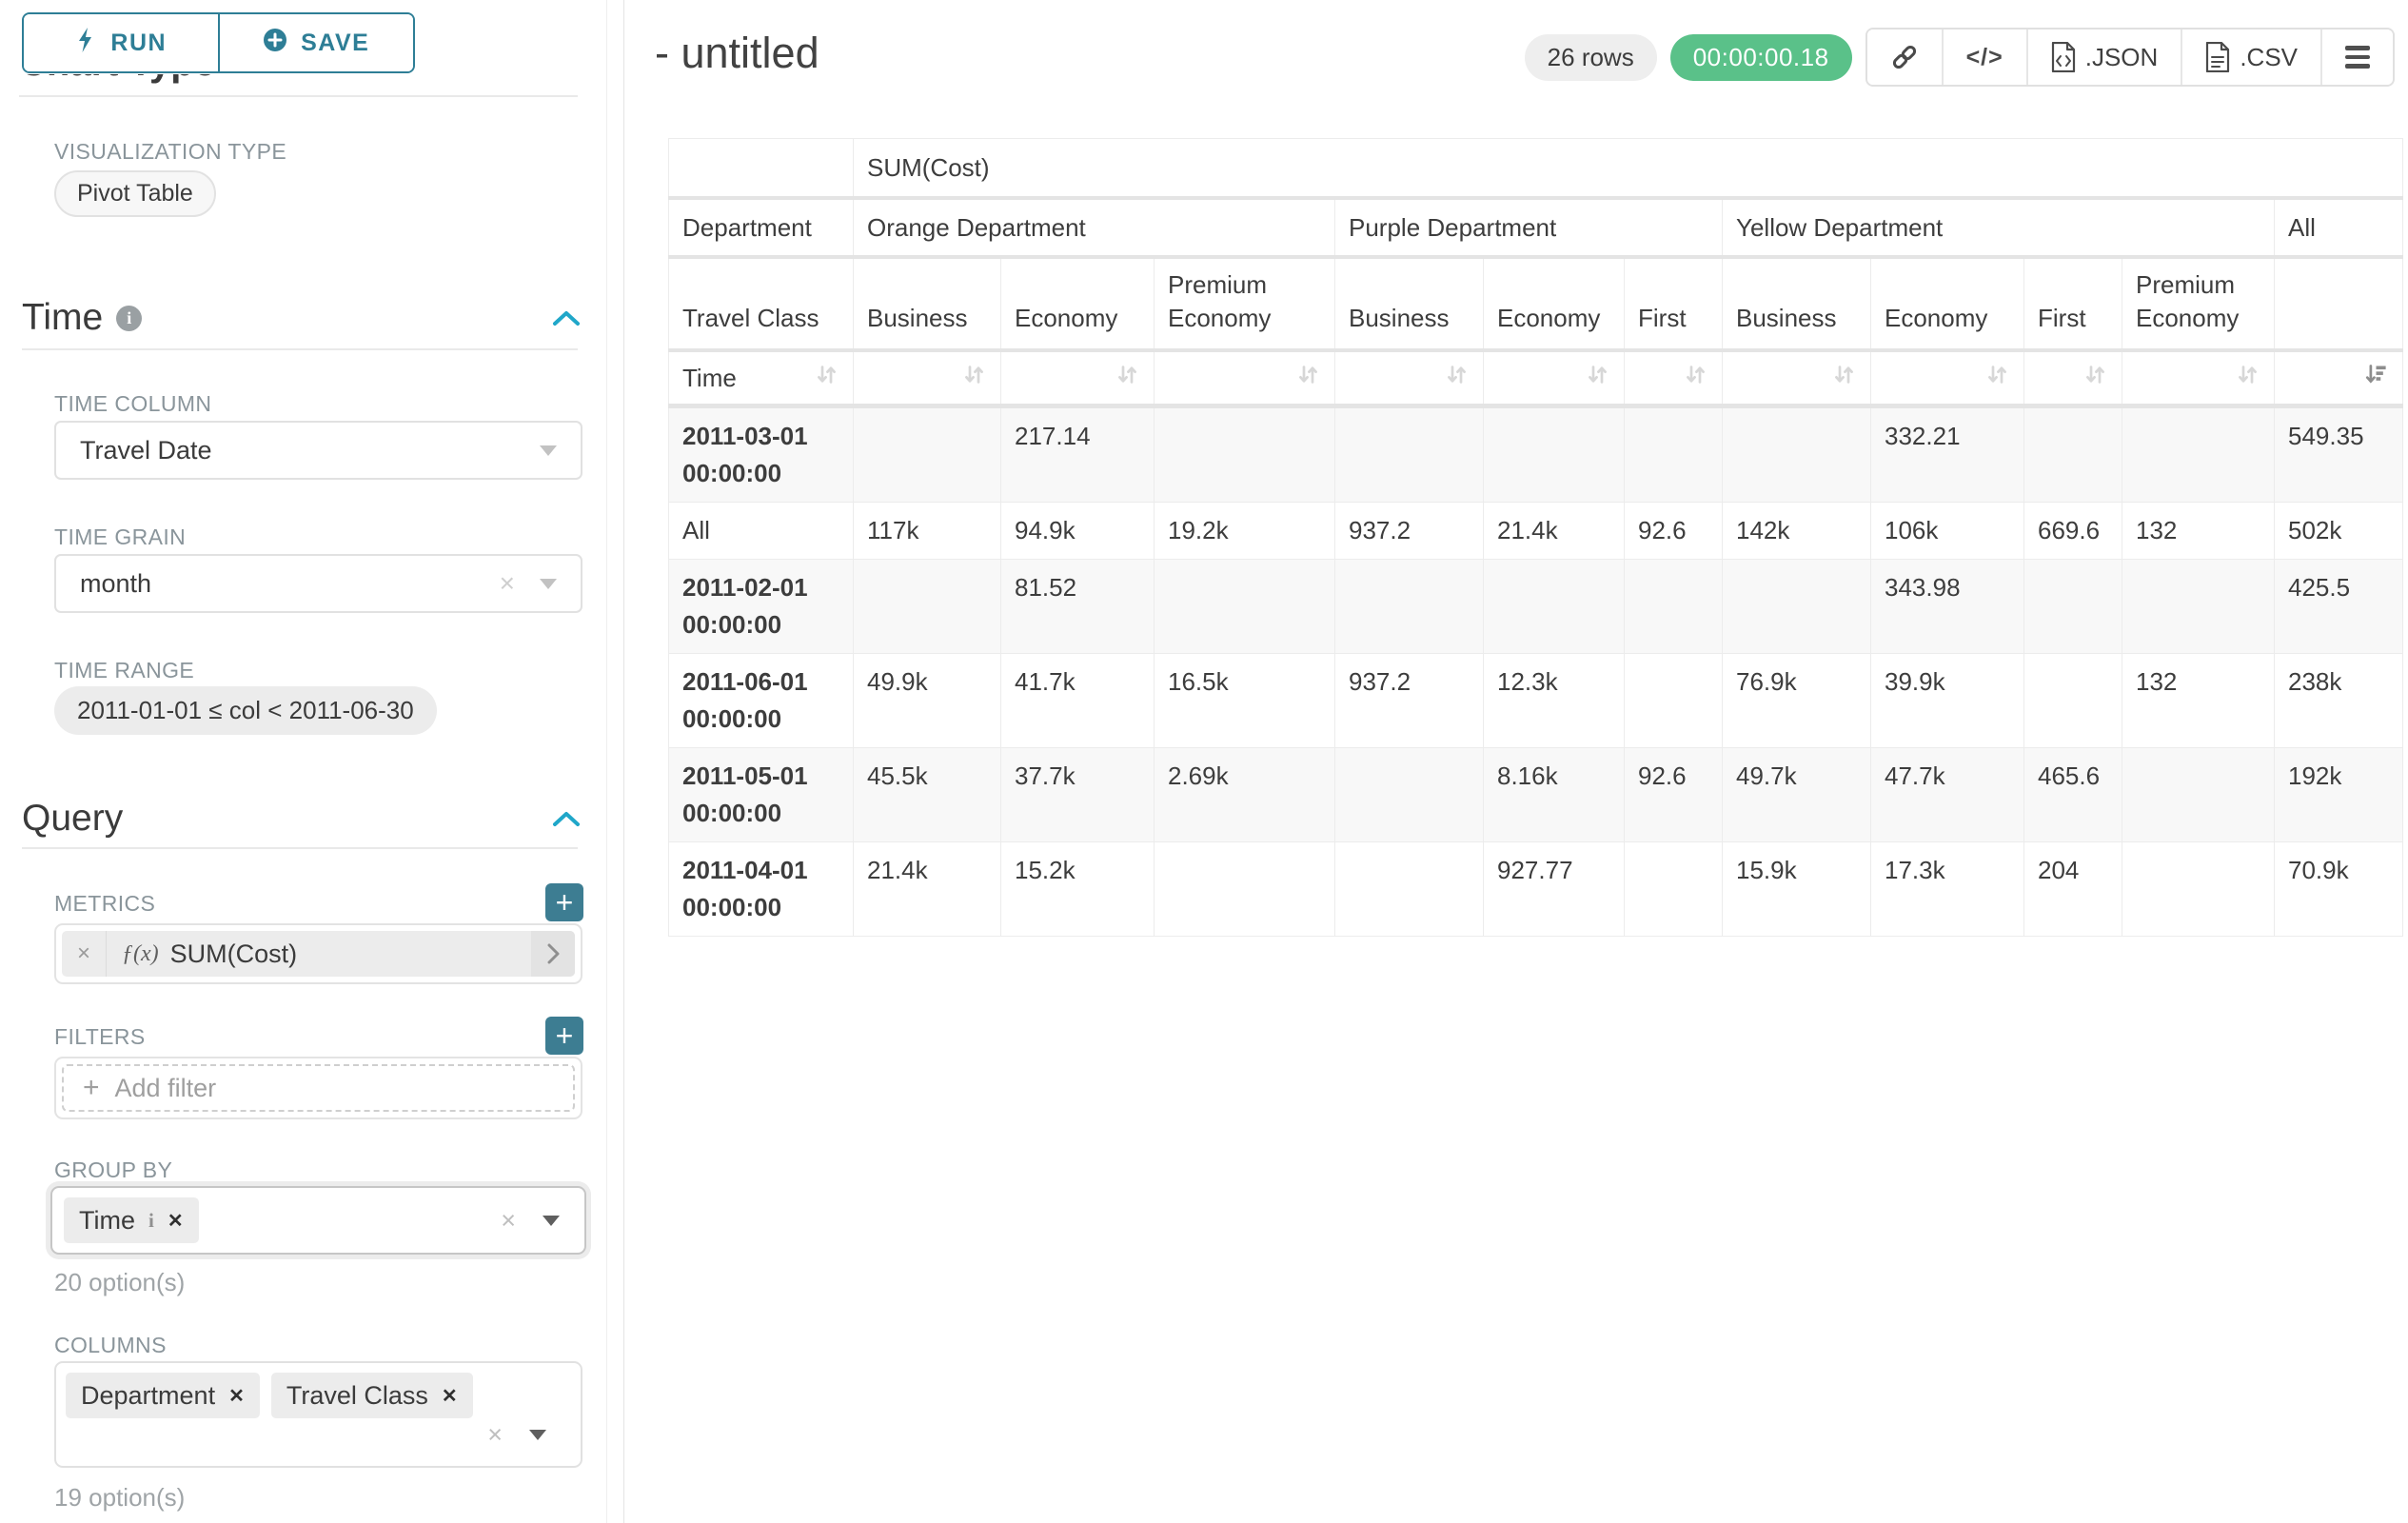 This screenshot has height=1523, width=2408. I want to click on sort-desc-icon, so click(2376, 378).